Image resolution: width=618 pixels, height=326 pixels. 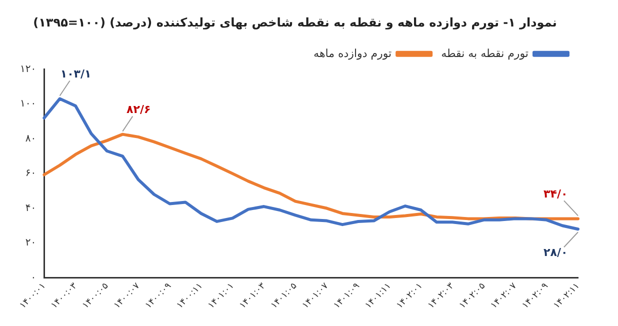 What do you see at coordinates (567, 296) in the screenshot?
I see `x-tick-label: ۱۴۰۲:۱۱` at bounding box center [567, 296].